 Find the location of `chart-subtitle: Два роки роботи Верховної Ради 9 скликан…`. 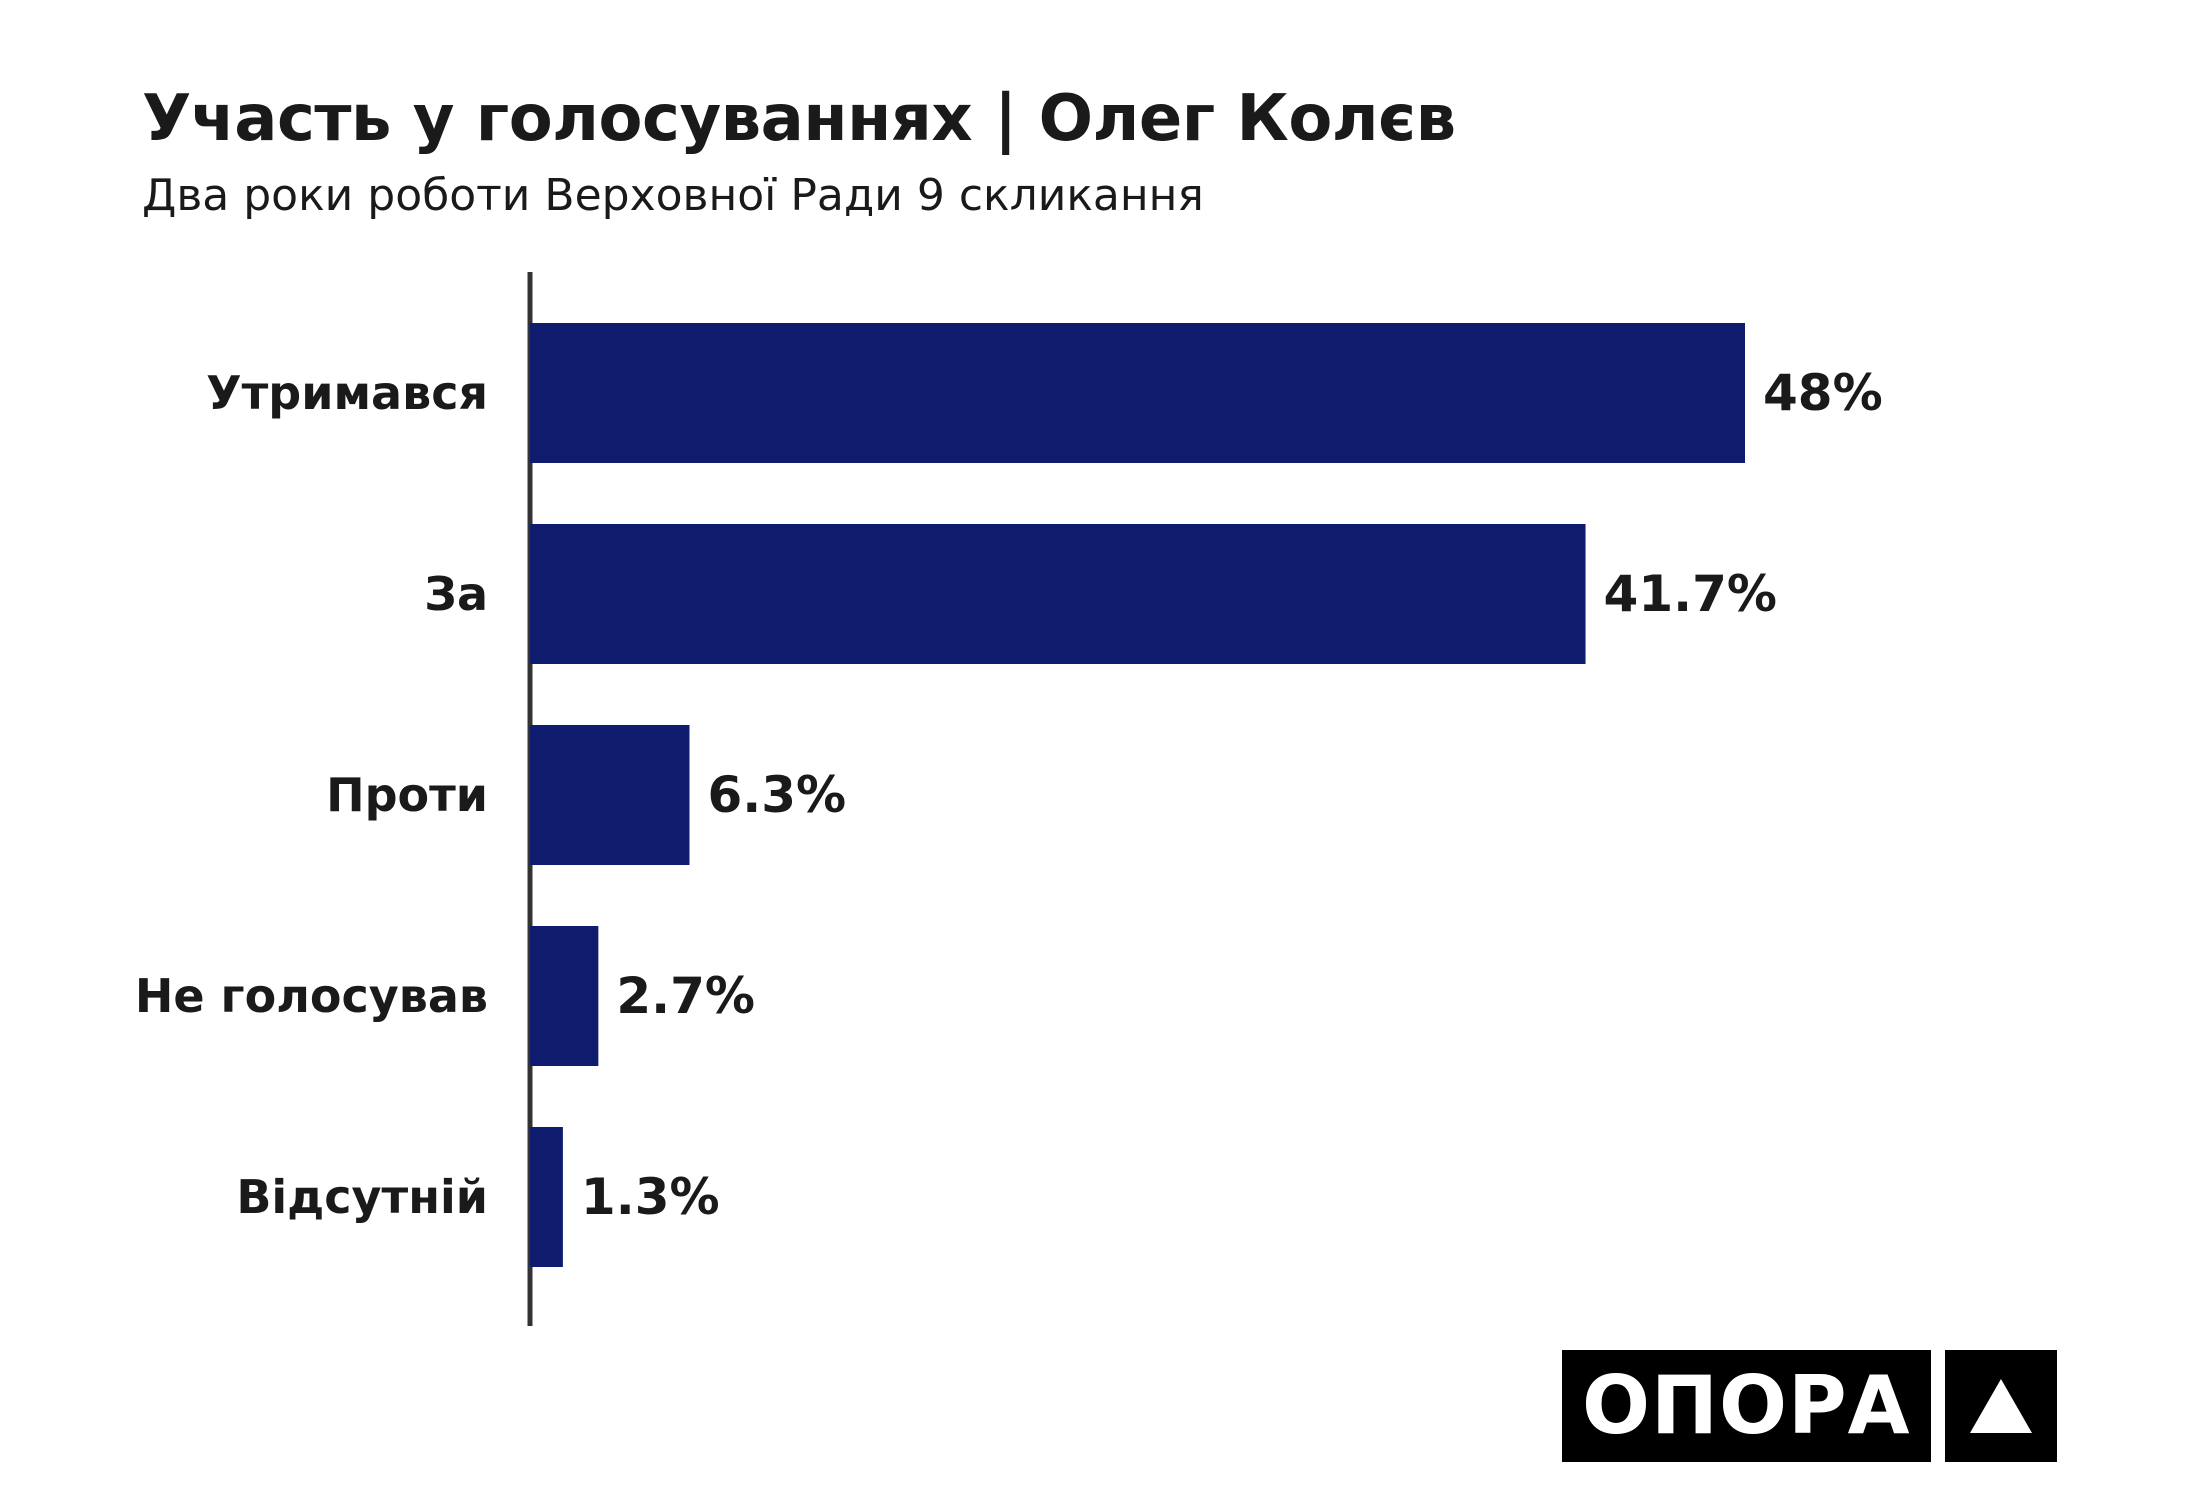

chart-subtitle: Два роки роботи Верховної Ради 9 скликан… is located at coordinates (673, 195).